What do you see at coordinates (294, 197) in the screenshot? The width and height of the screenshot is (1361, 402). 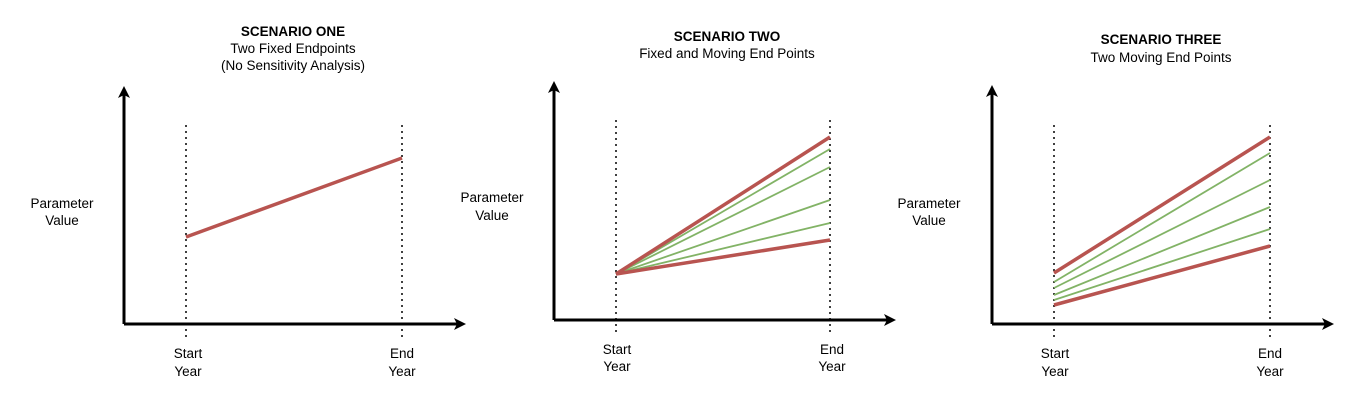 I see `fixed-trend-line` at bounding box center [294, 197].